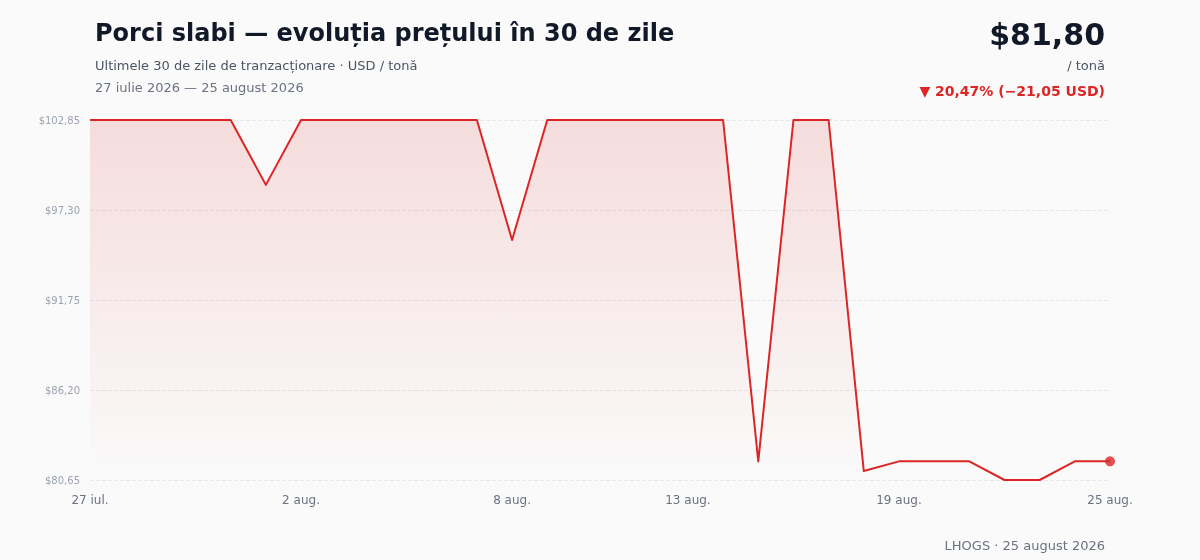 The height and width of the screenshot is (560, 1200). What do you see at coordinates (90, 500) in the screenshot?
I see `x-tick-label: 27 iul.` at bounding box center [90, 500].